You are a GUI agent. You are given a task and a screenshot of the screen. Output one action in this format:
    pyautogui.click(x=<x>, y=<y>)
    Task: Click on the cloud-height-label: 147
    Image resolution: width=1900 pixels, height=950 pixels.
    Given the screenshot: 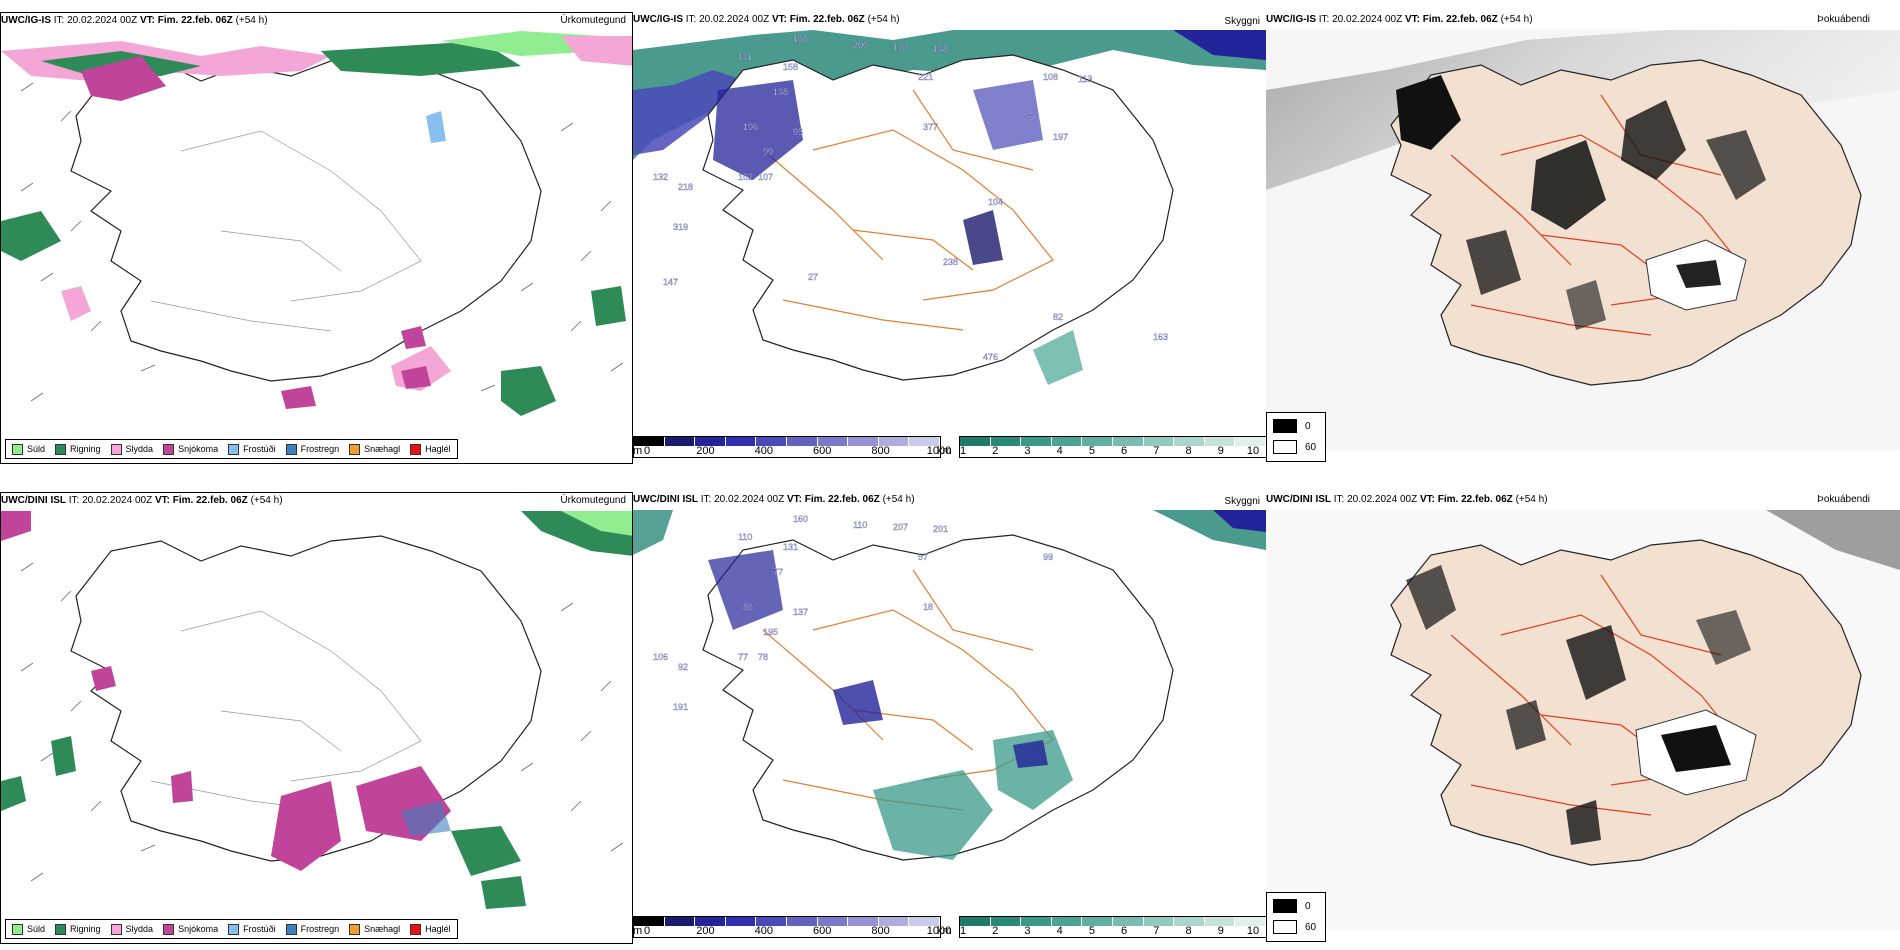 What is the action you would take?
    pyautogui.click(x=670, y=282)
    